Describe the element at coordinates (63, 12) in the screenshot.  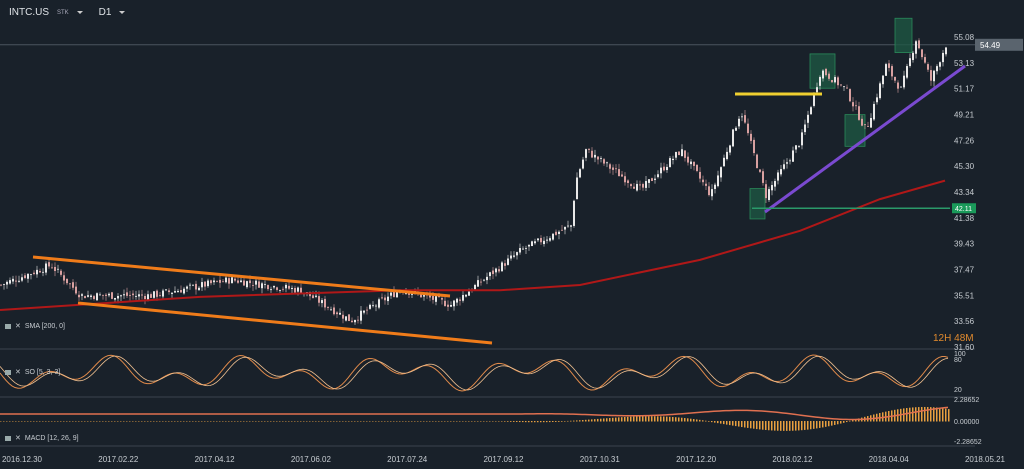
I see `instrument-type: STK` at that location.